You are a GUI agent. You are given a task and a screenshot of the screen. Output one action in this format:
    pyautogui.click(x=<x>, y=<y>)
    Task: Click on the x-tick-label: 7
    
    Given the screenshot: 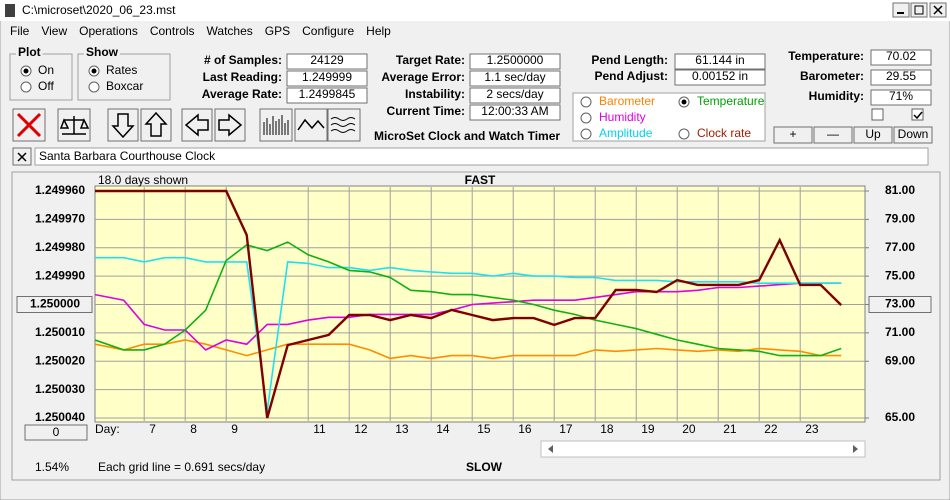 What is the action you would take?
    pyautogui.click(x=152, y=429)
    